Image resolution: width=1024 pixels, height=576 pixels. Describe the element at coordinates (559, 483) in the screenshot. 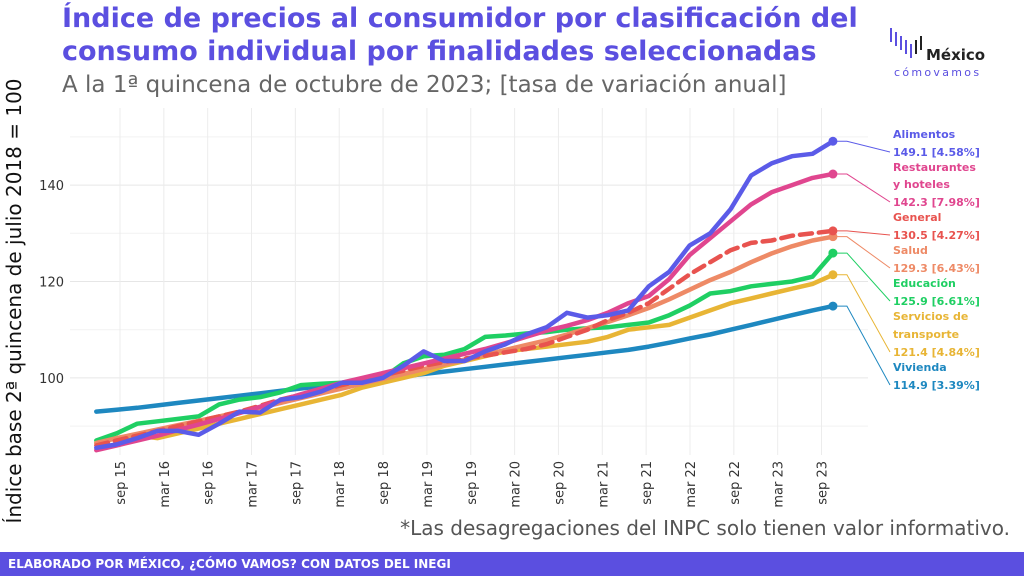

I see `x-tick-label: sep 20` at that location.